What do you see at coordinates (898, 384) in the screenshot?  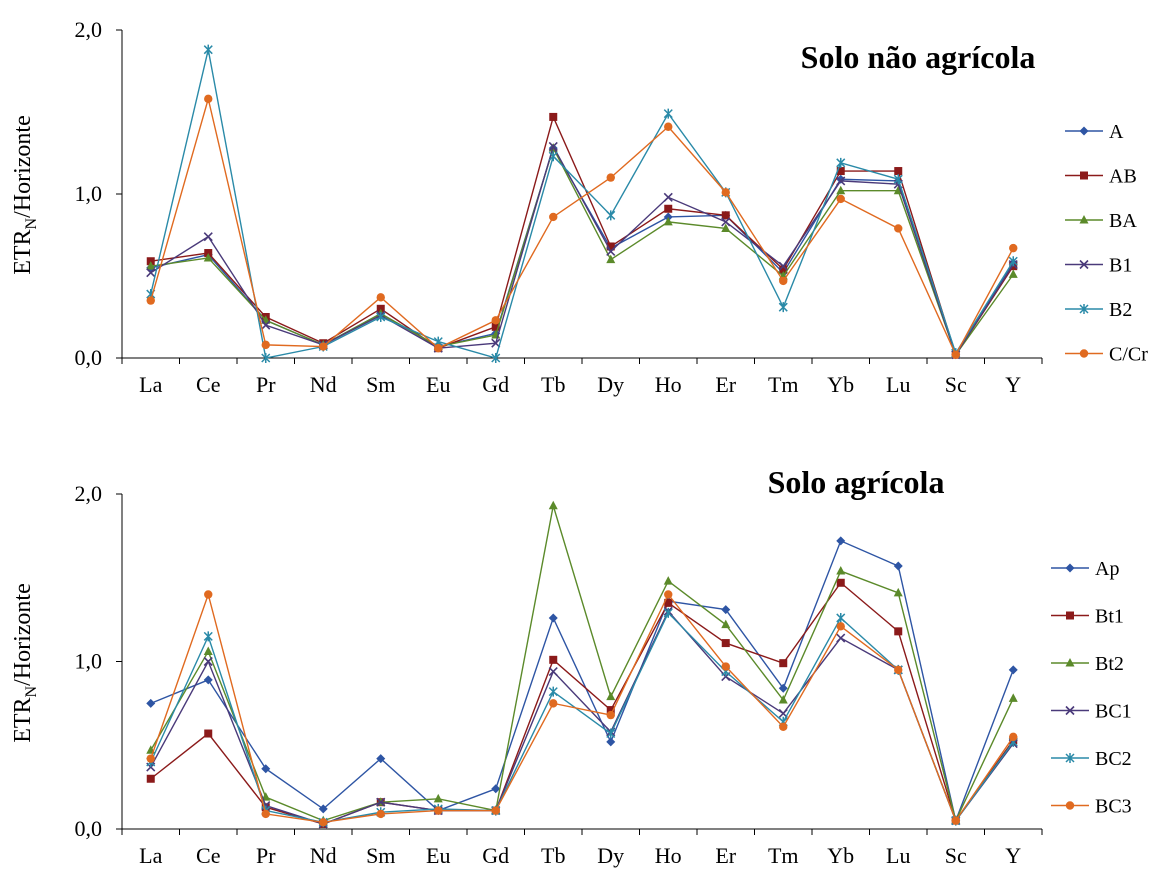 I see `x-tick-label: Lu` at bounding box center [898, 384].